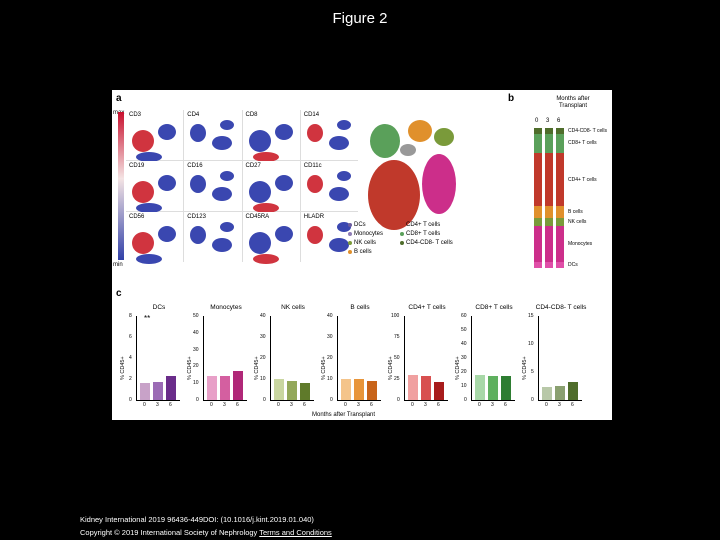  What do you see at coordinates (330, 358) in the screenshot?
I see `y-tick-label: 20` at bounding box center [330, 358].